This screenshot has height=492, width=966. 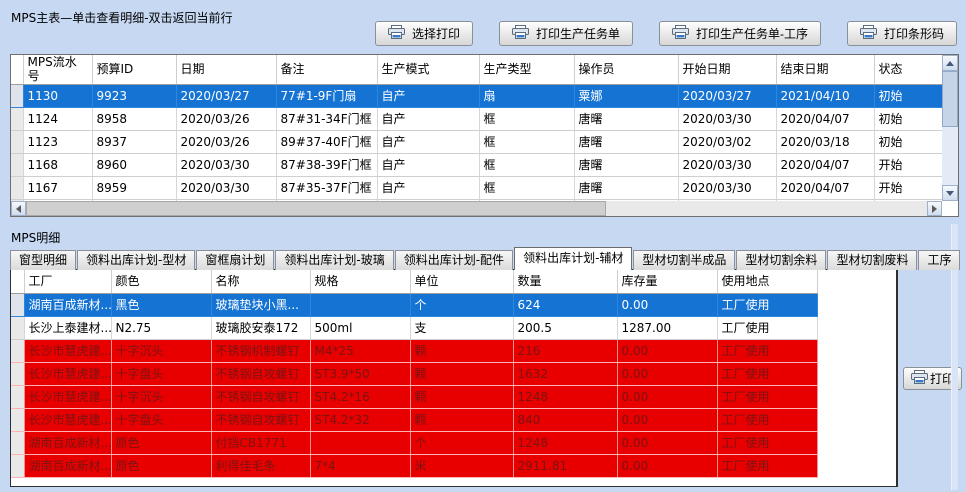 What do you see at coordinates (908, 70) in the screenshot?
I see `column-header: 状态` at bounding box center [908, 70].